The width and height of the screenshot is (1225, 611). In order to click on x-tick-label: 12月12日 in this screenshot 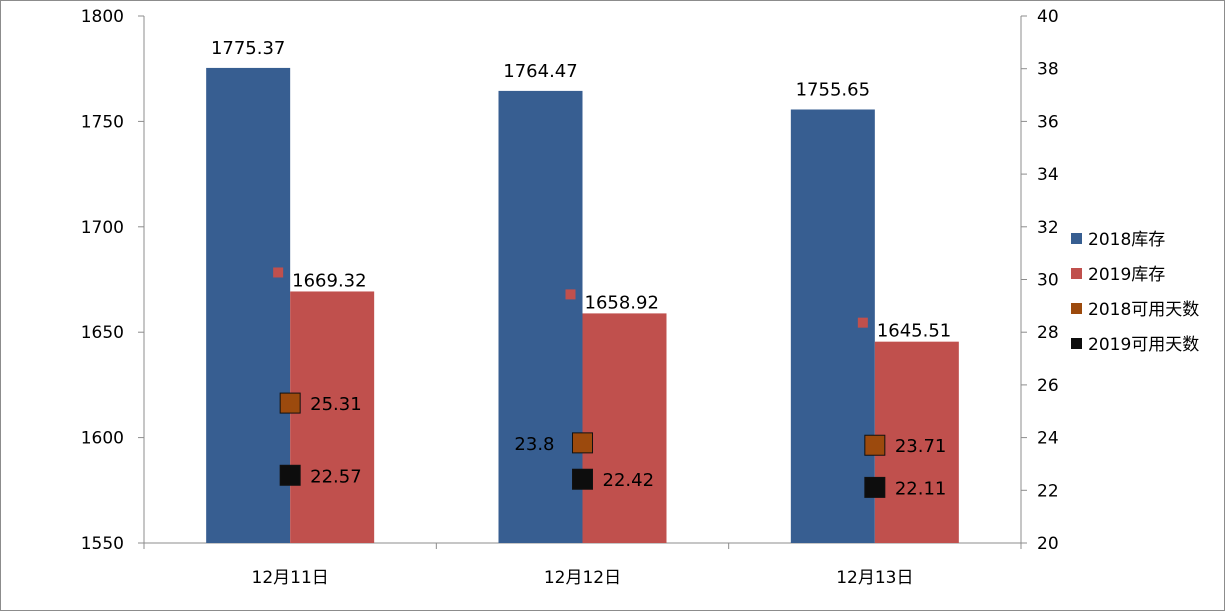, I will do `click(582, 578)`.